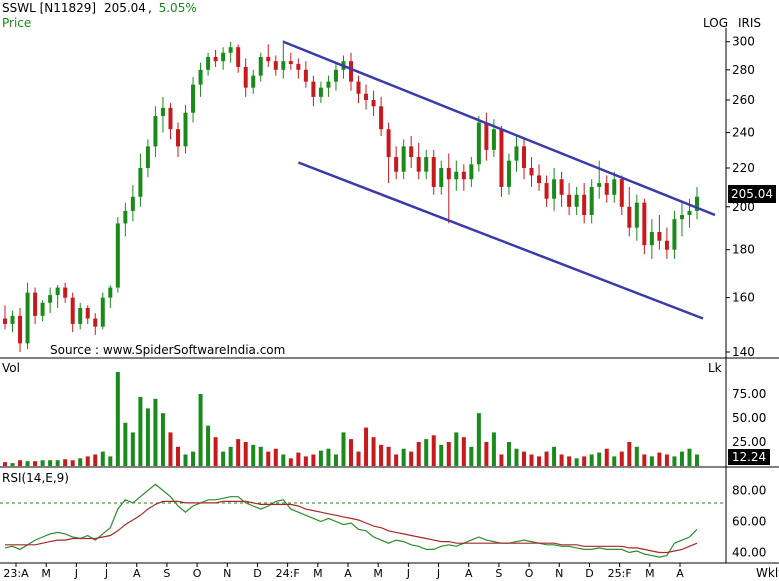 This screenshot has width=779, height=581. What do you see at coordinates (106, 573) in the screenshot?
I see `time-tick-label: J` at bounding box center [106, 573].